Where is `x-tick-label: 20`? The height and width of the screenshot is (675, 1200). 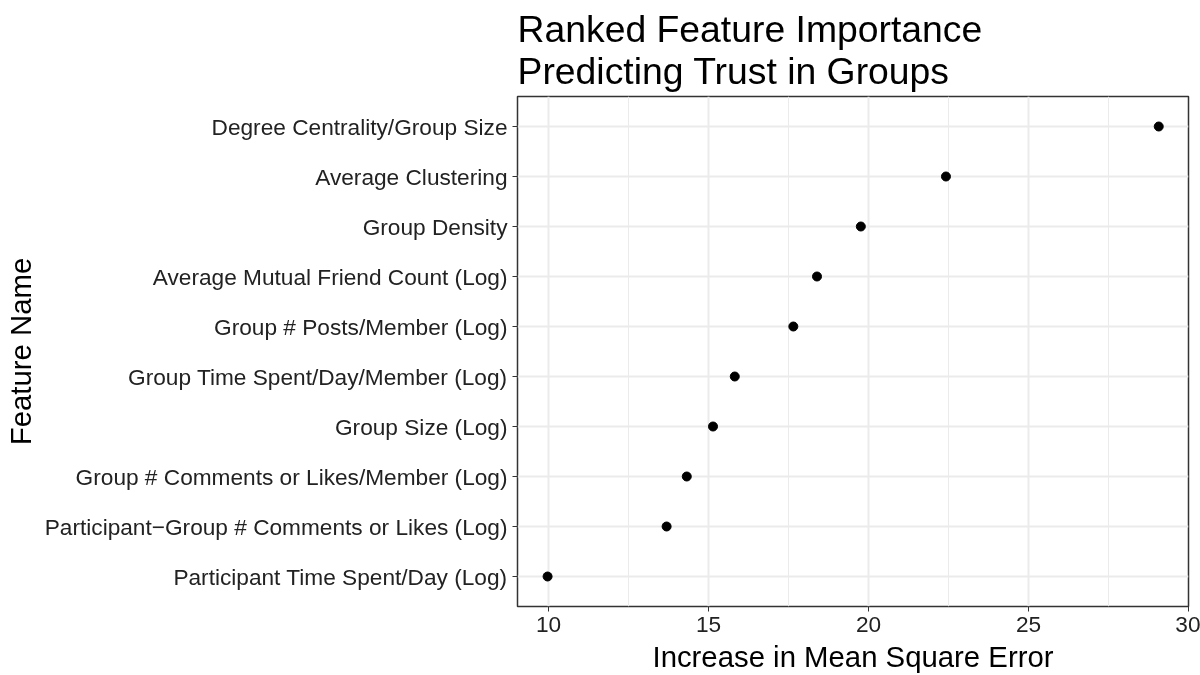 x-tick-label: 20 is located at coordinates (868, 623).